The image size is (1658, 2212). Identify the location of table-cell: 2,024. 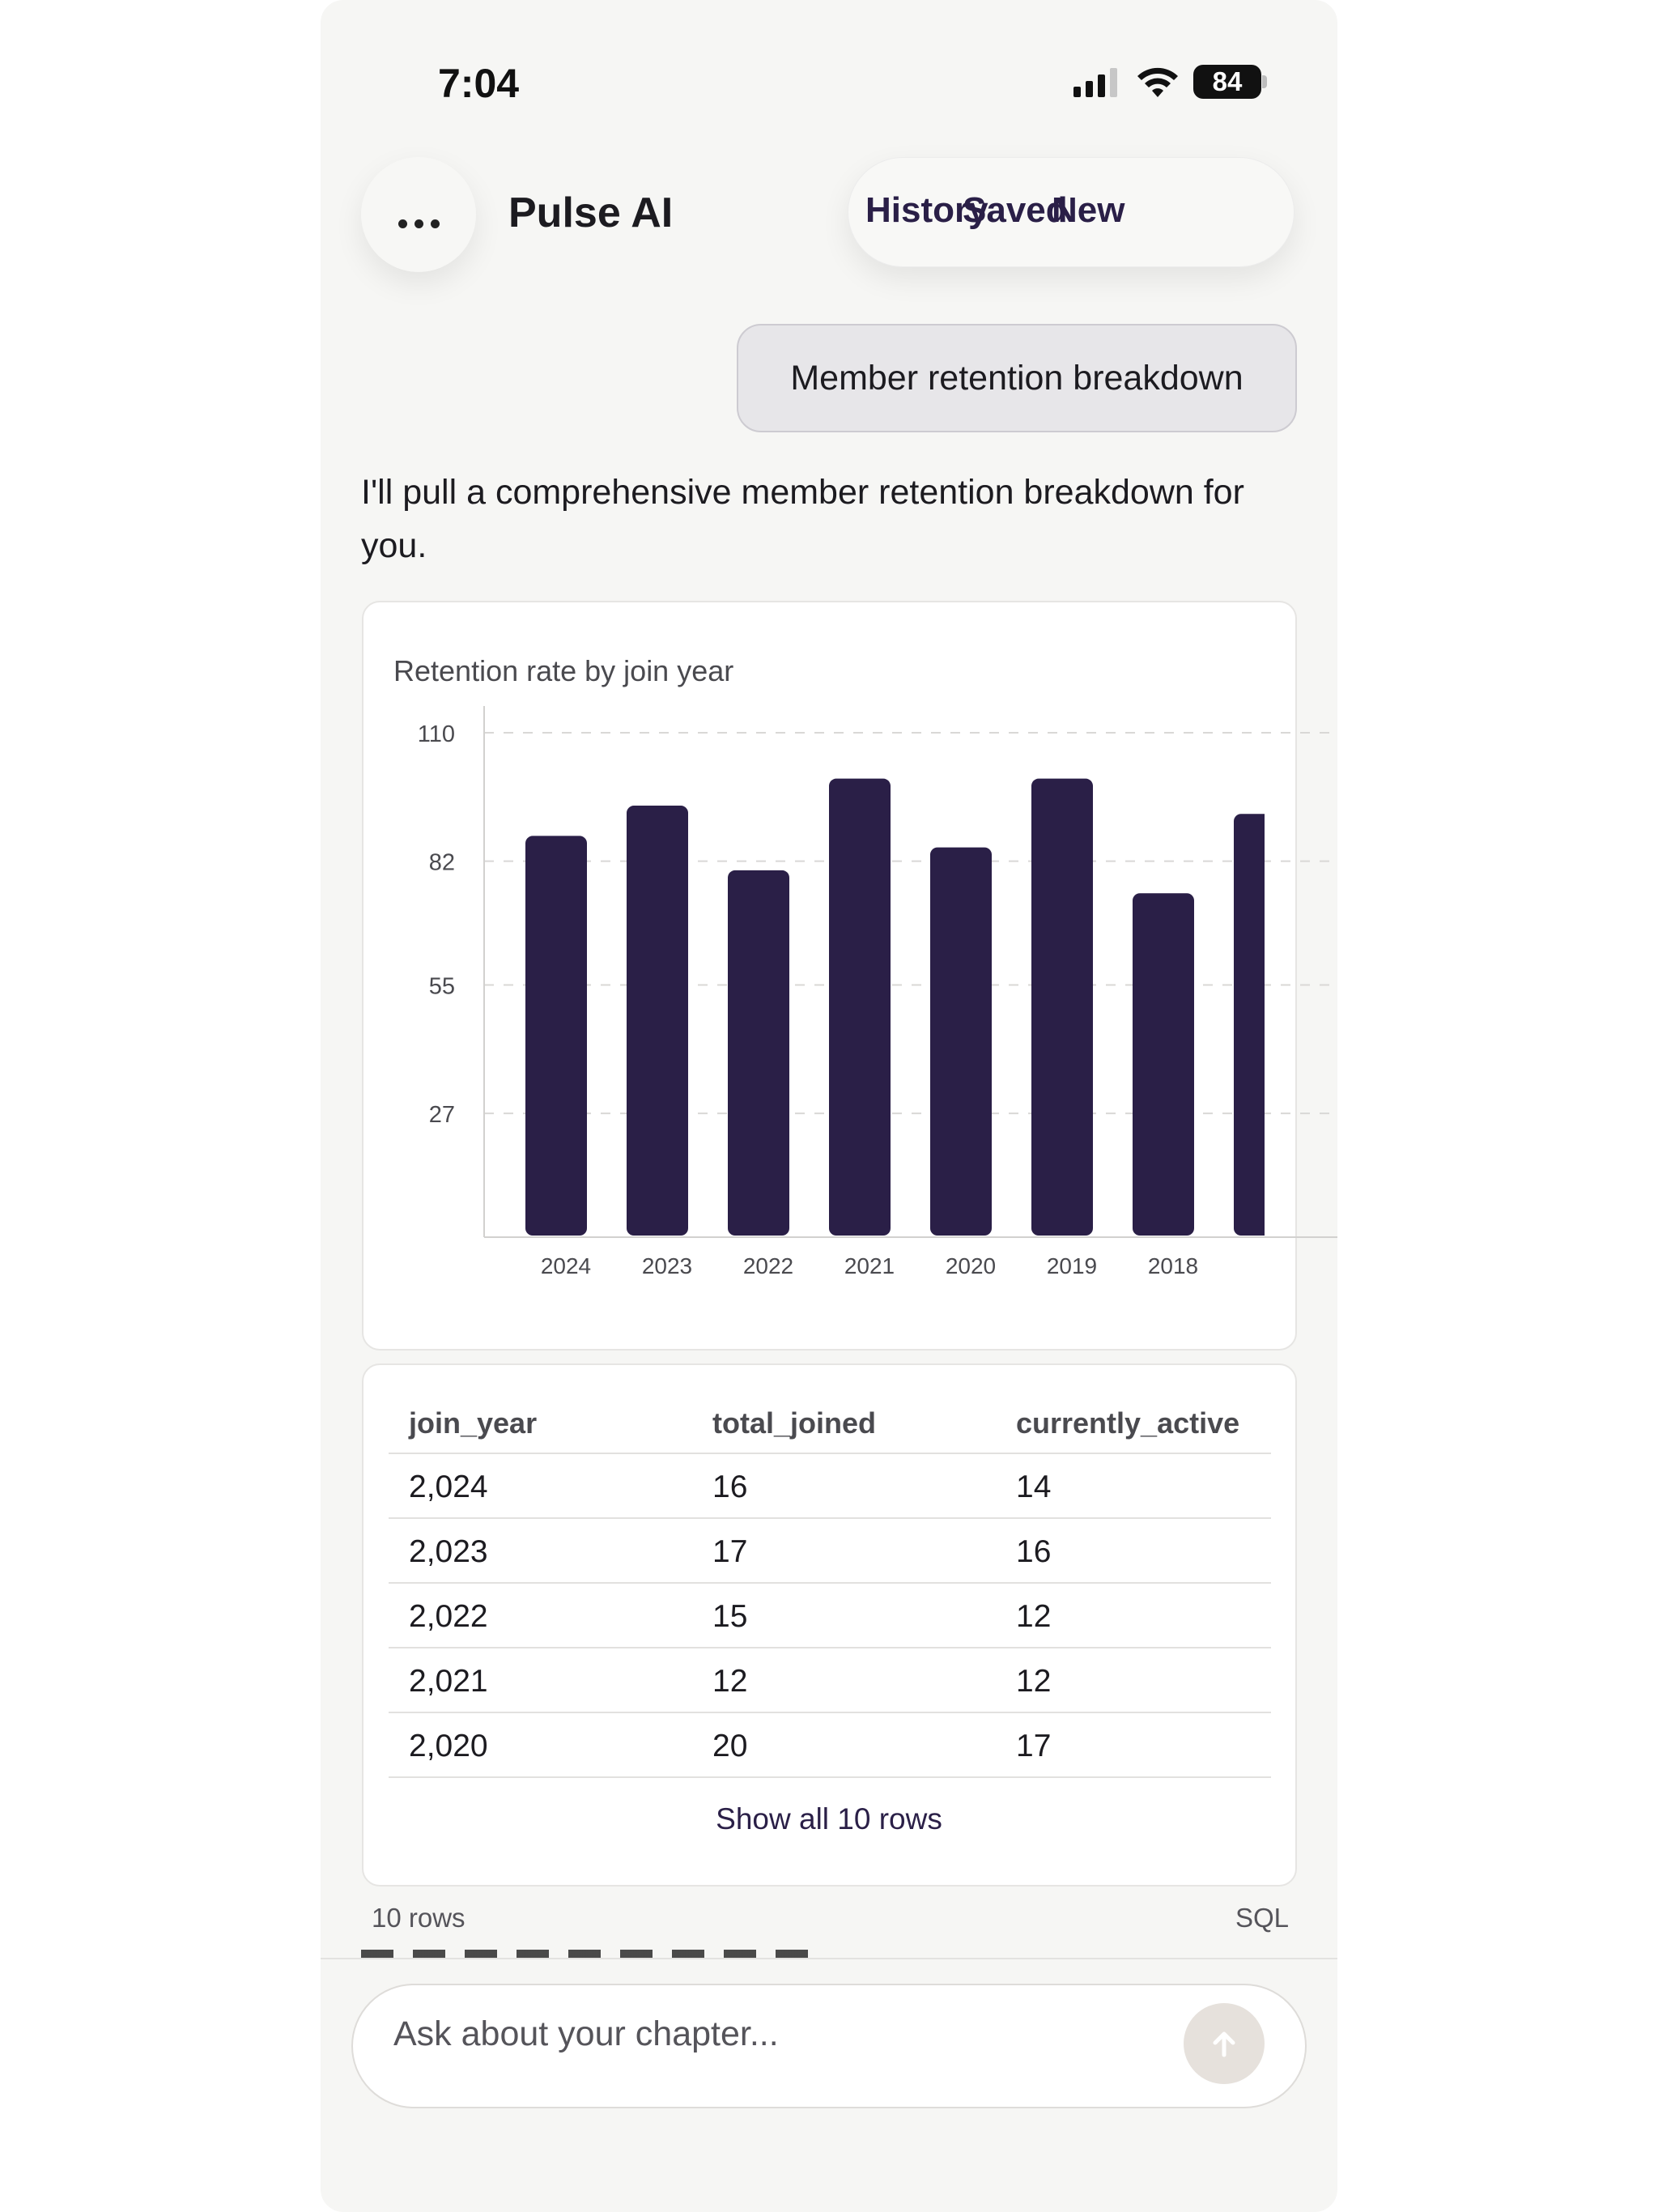
(448, 1487).